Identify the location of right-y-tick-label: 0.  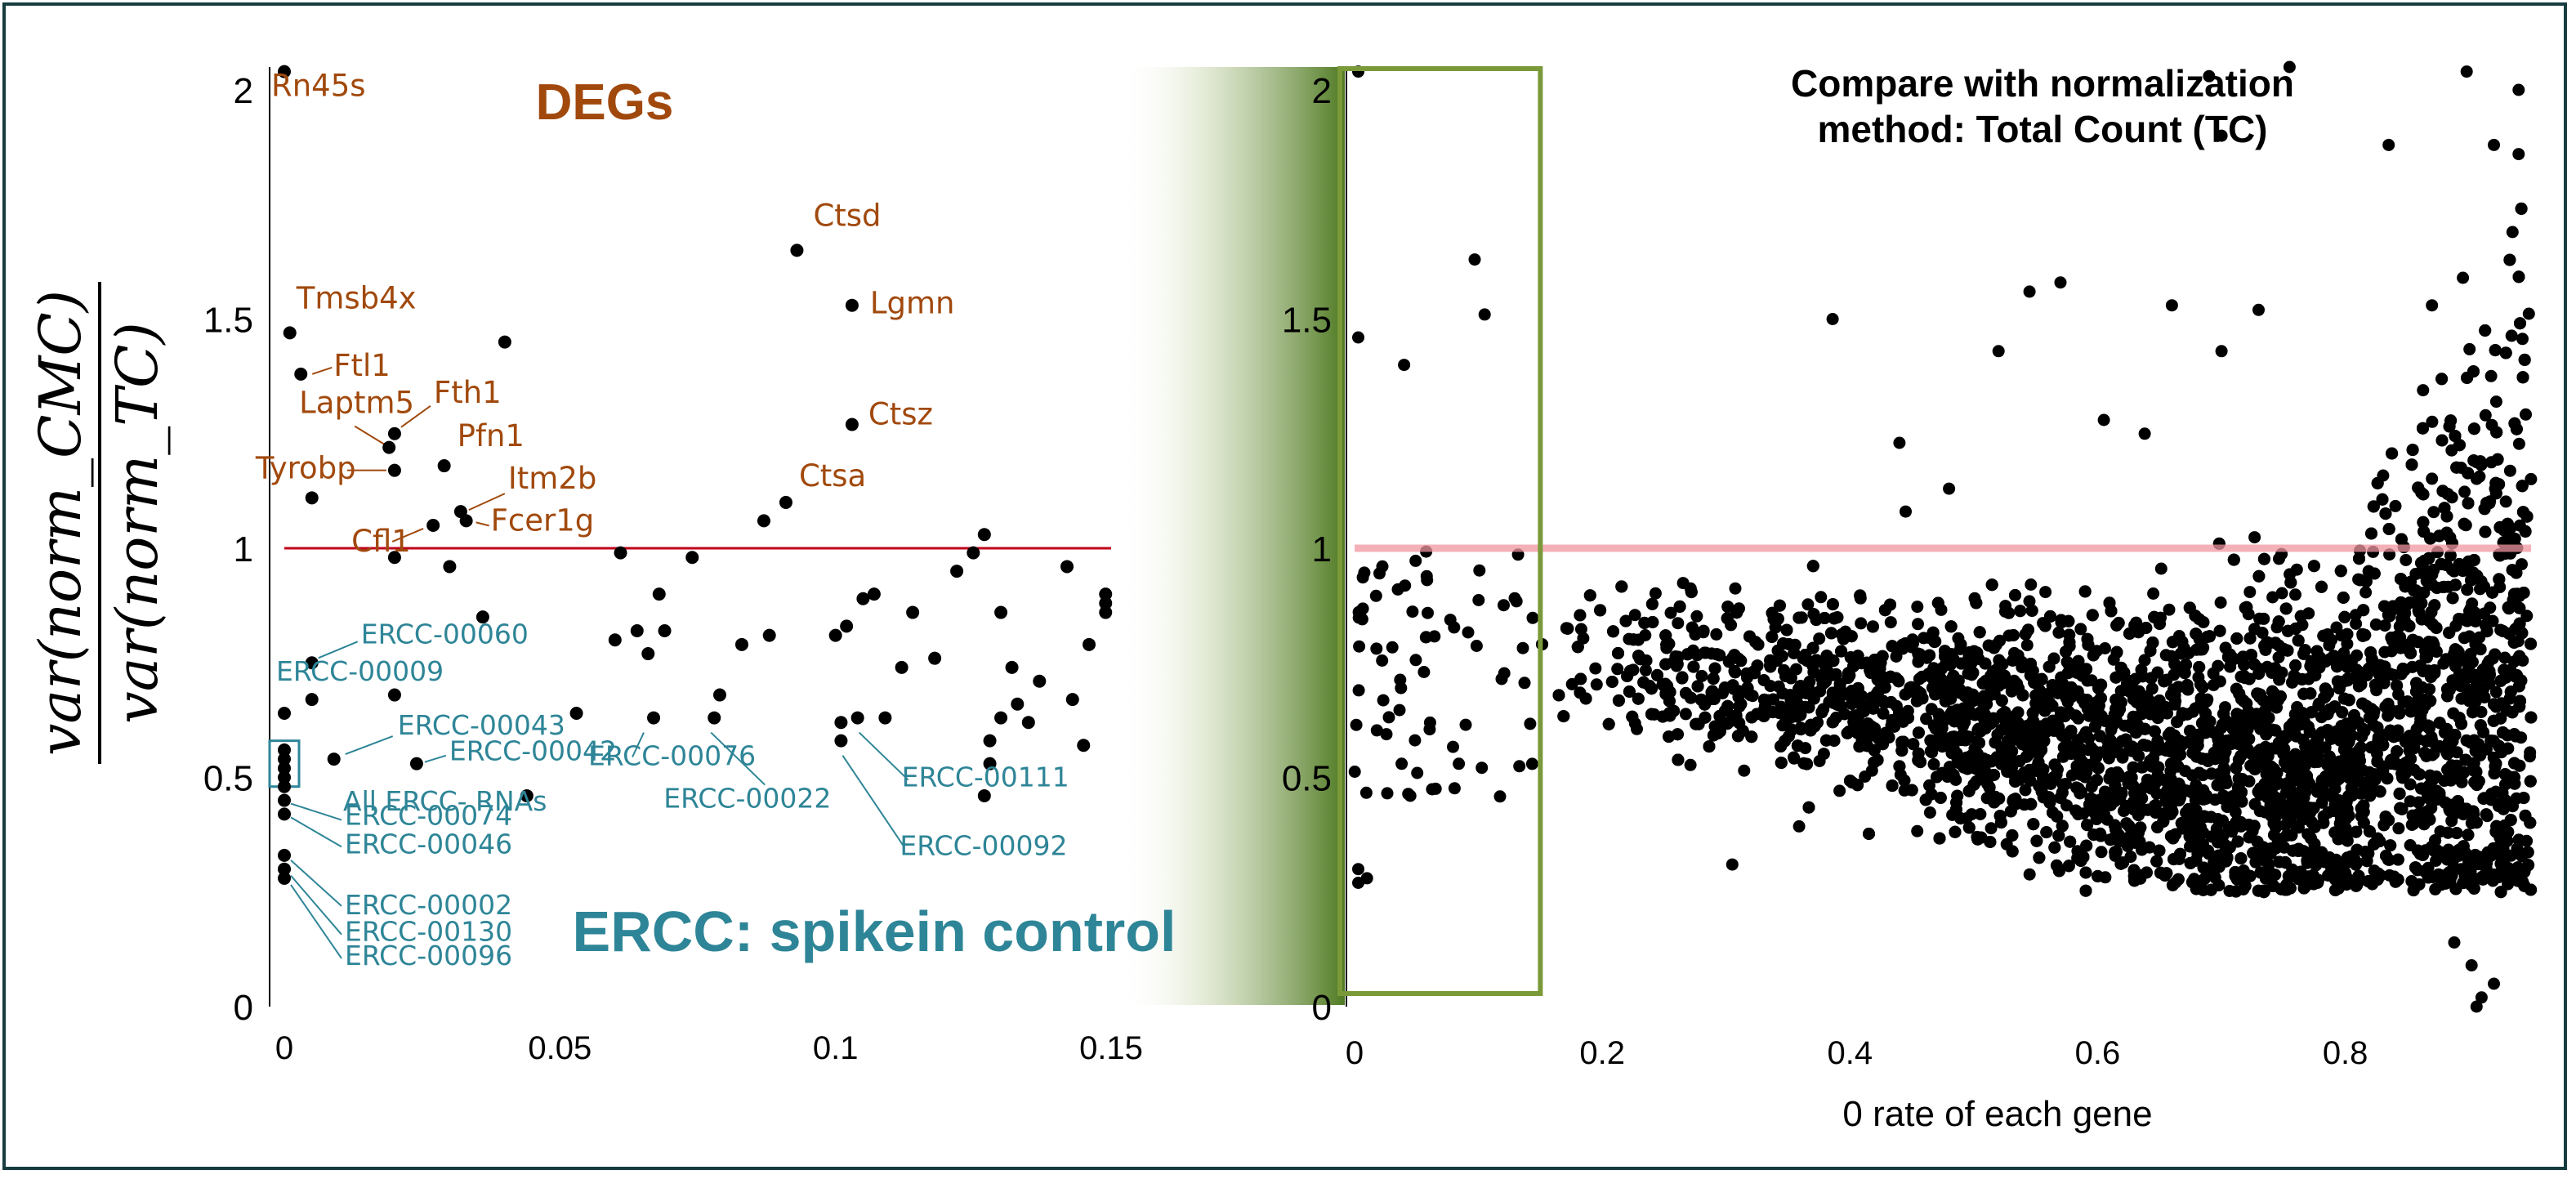
(1322, 1008).